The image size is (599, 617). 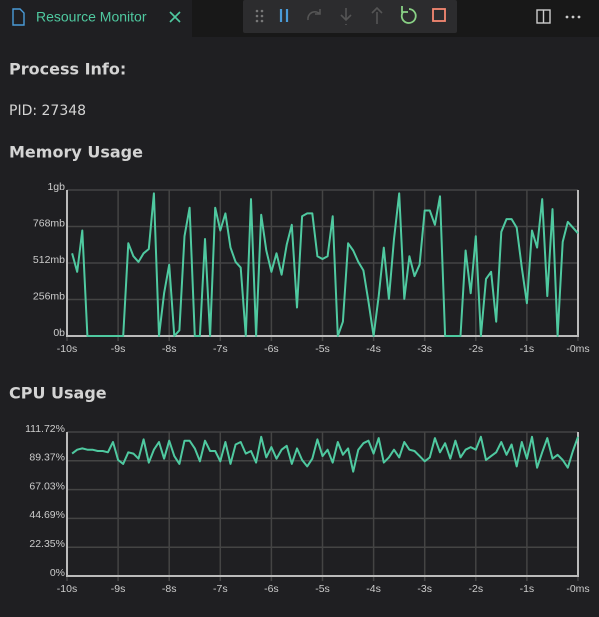 What do you see at coordinates (47, 458) in the screenshot?
I see `y-tick-label: 89.37%` at bounding box center [47, 458].